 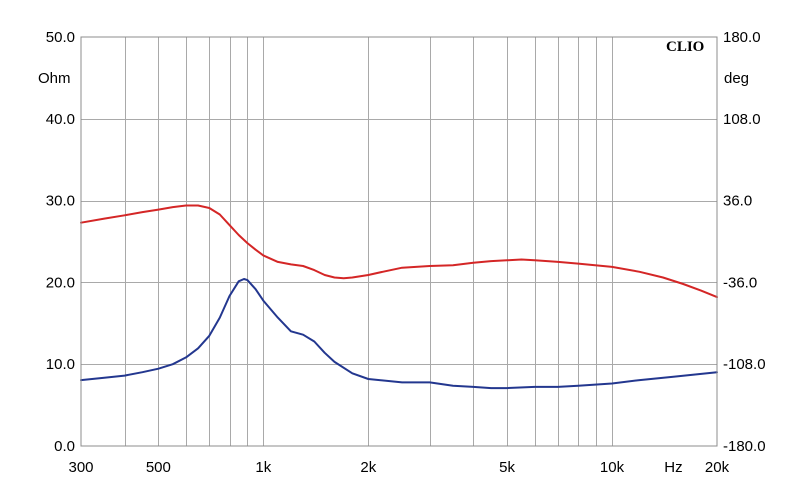 I want to click on left-axis-tick-label: 30.0, so click(x=60, y=201).